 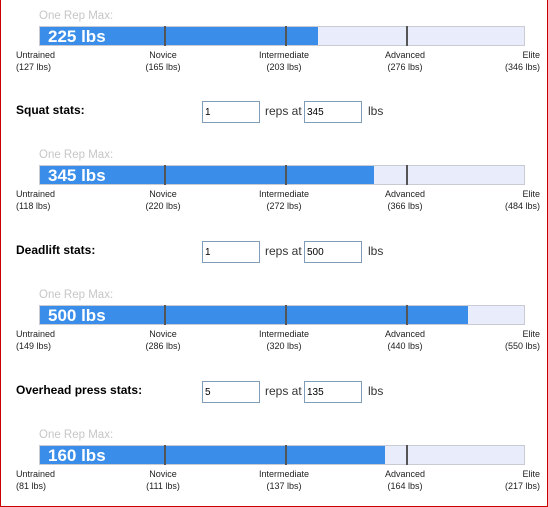 What do you see at coordinates (522, 67) in the screenshot?
I see `level-threshold: (346 lbs)` at bounding box center [522, 67].